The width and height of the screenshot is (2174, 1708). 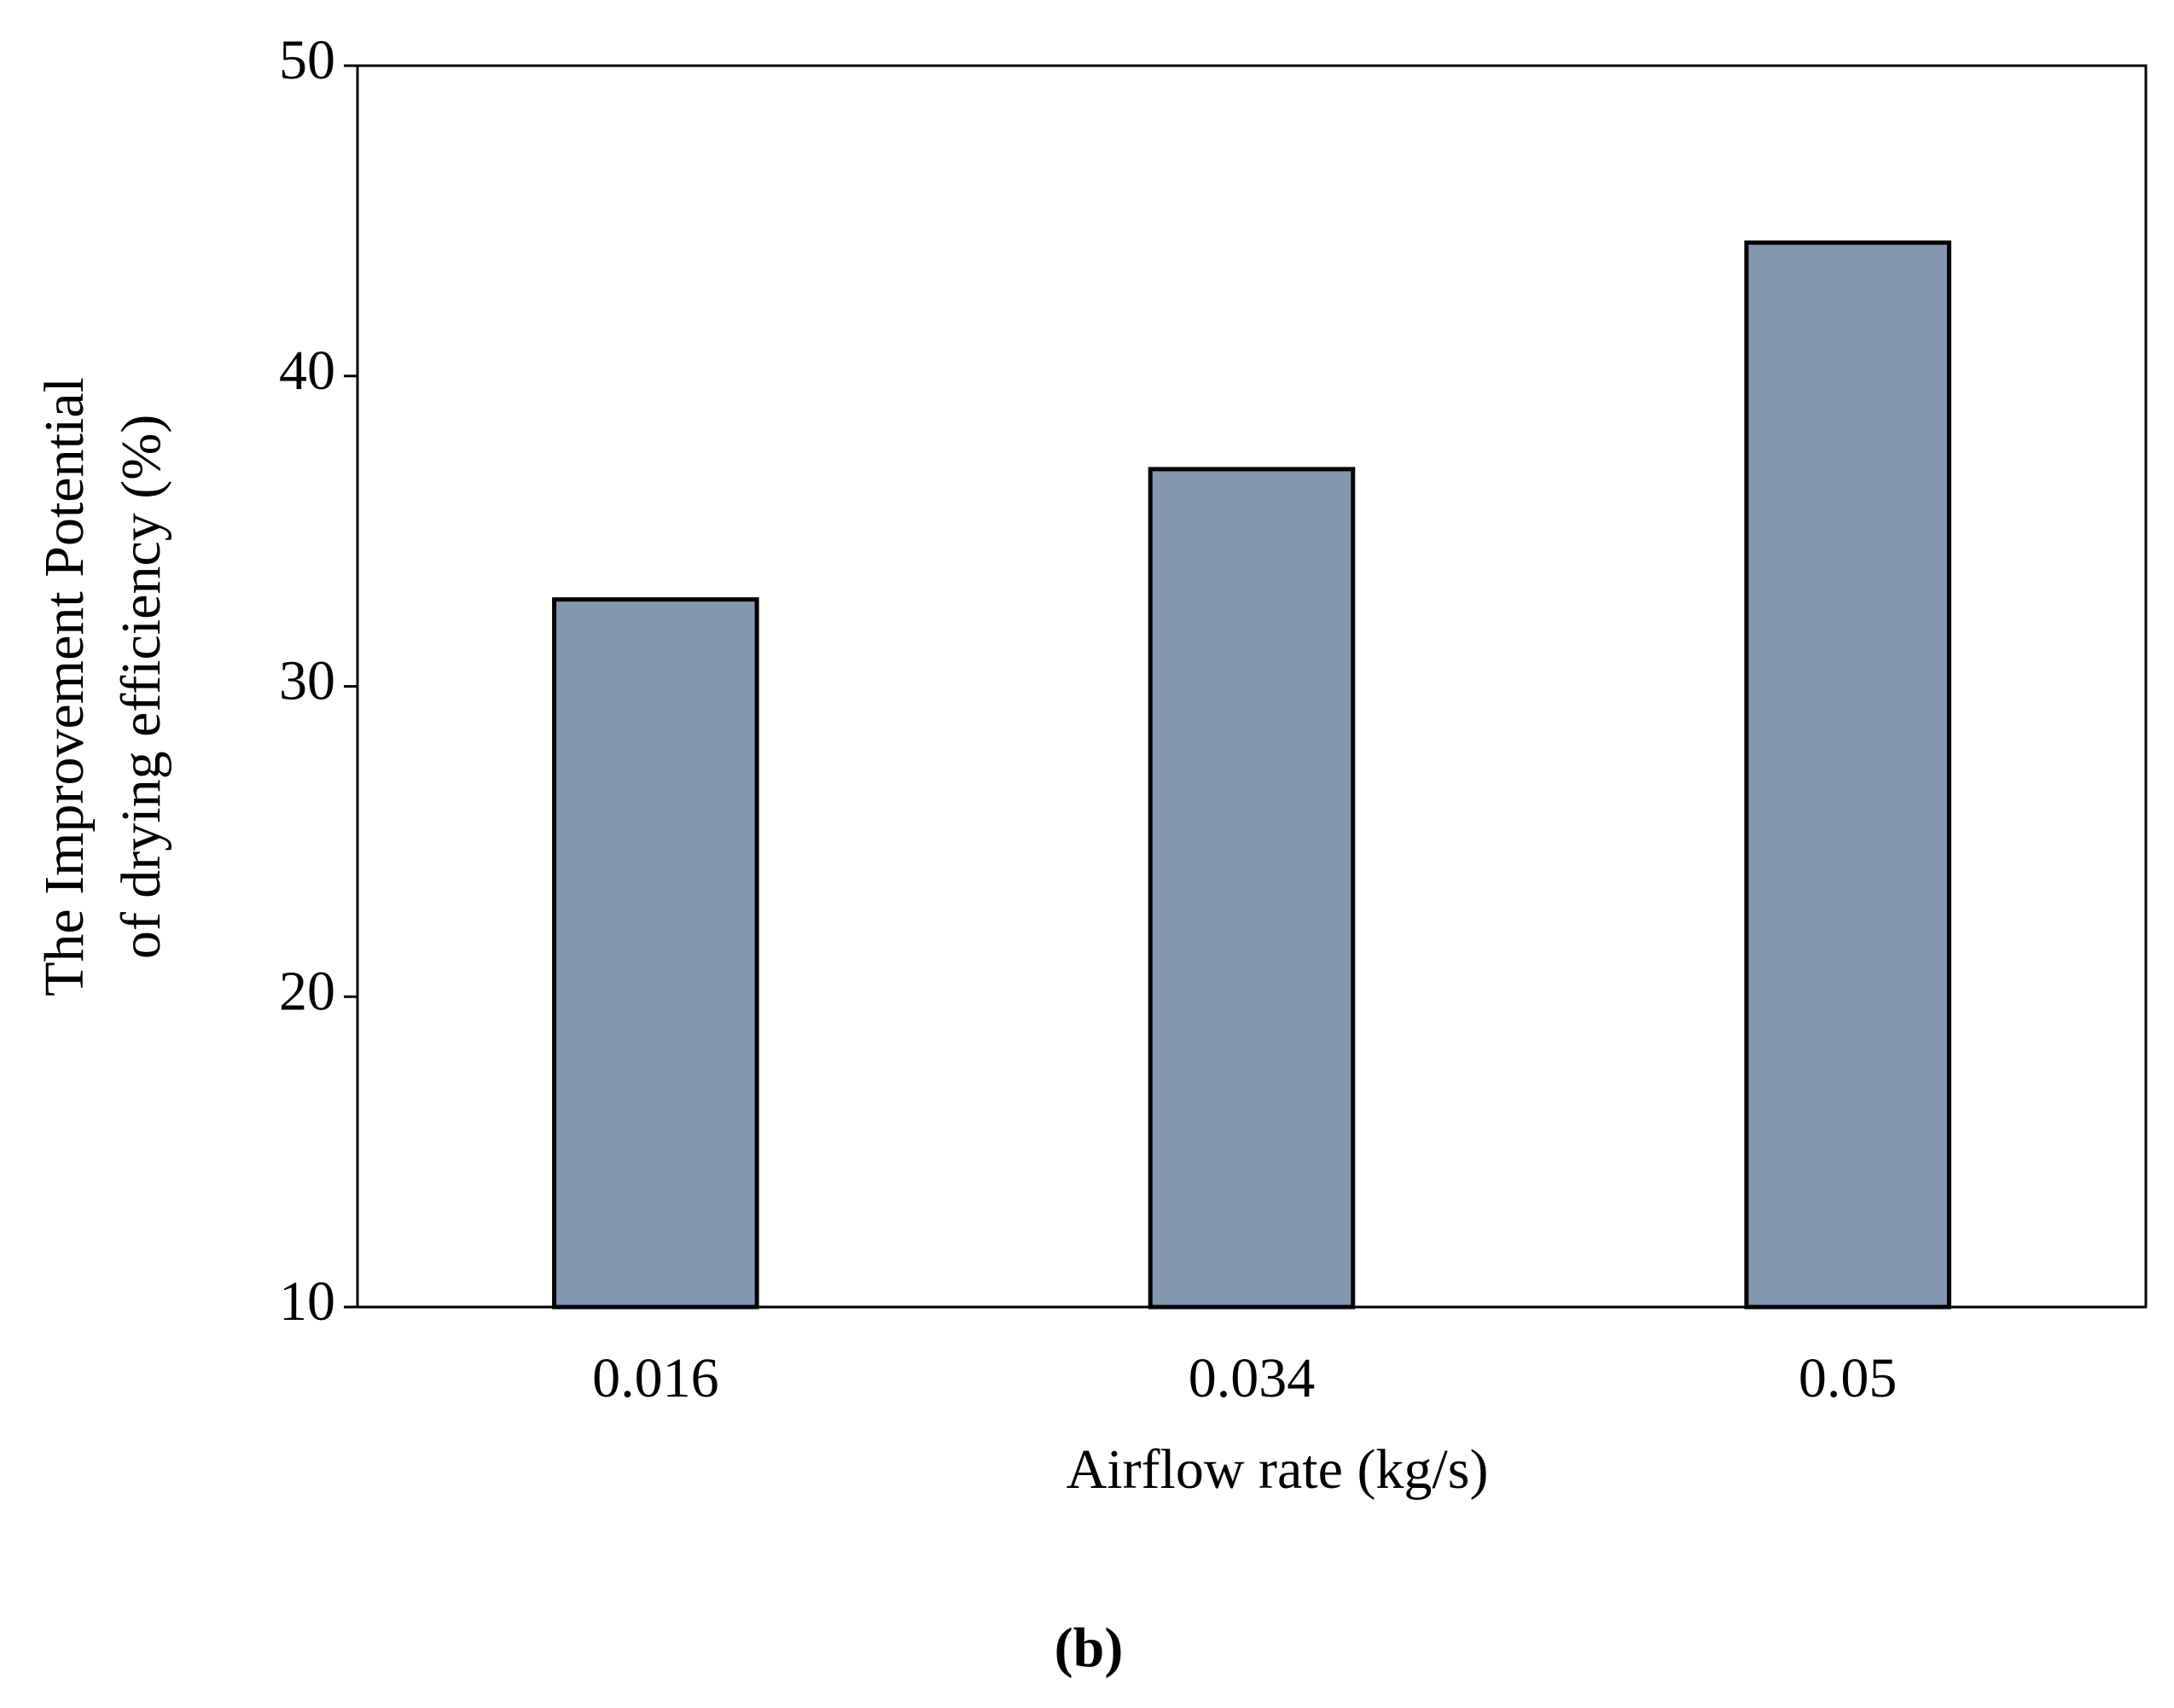 What do you see at coordinates (1278, 1469) in the screenshot?
I see `x-axis-title: Airflow rate (kg/s)` at bounding box center [1278, 1469].